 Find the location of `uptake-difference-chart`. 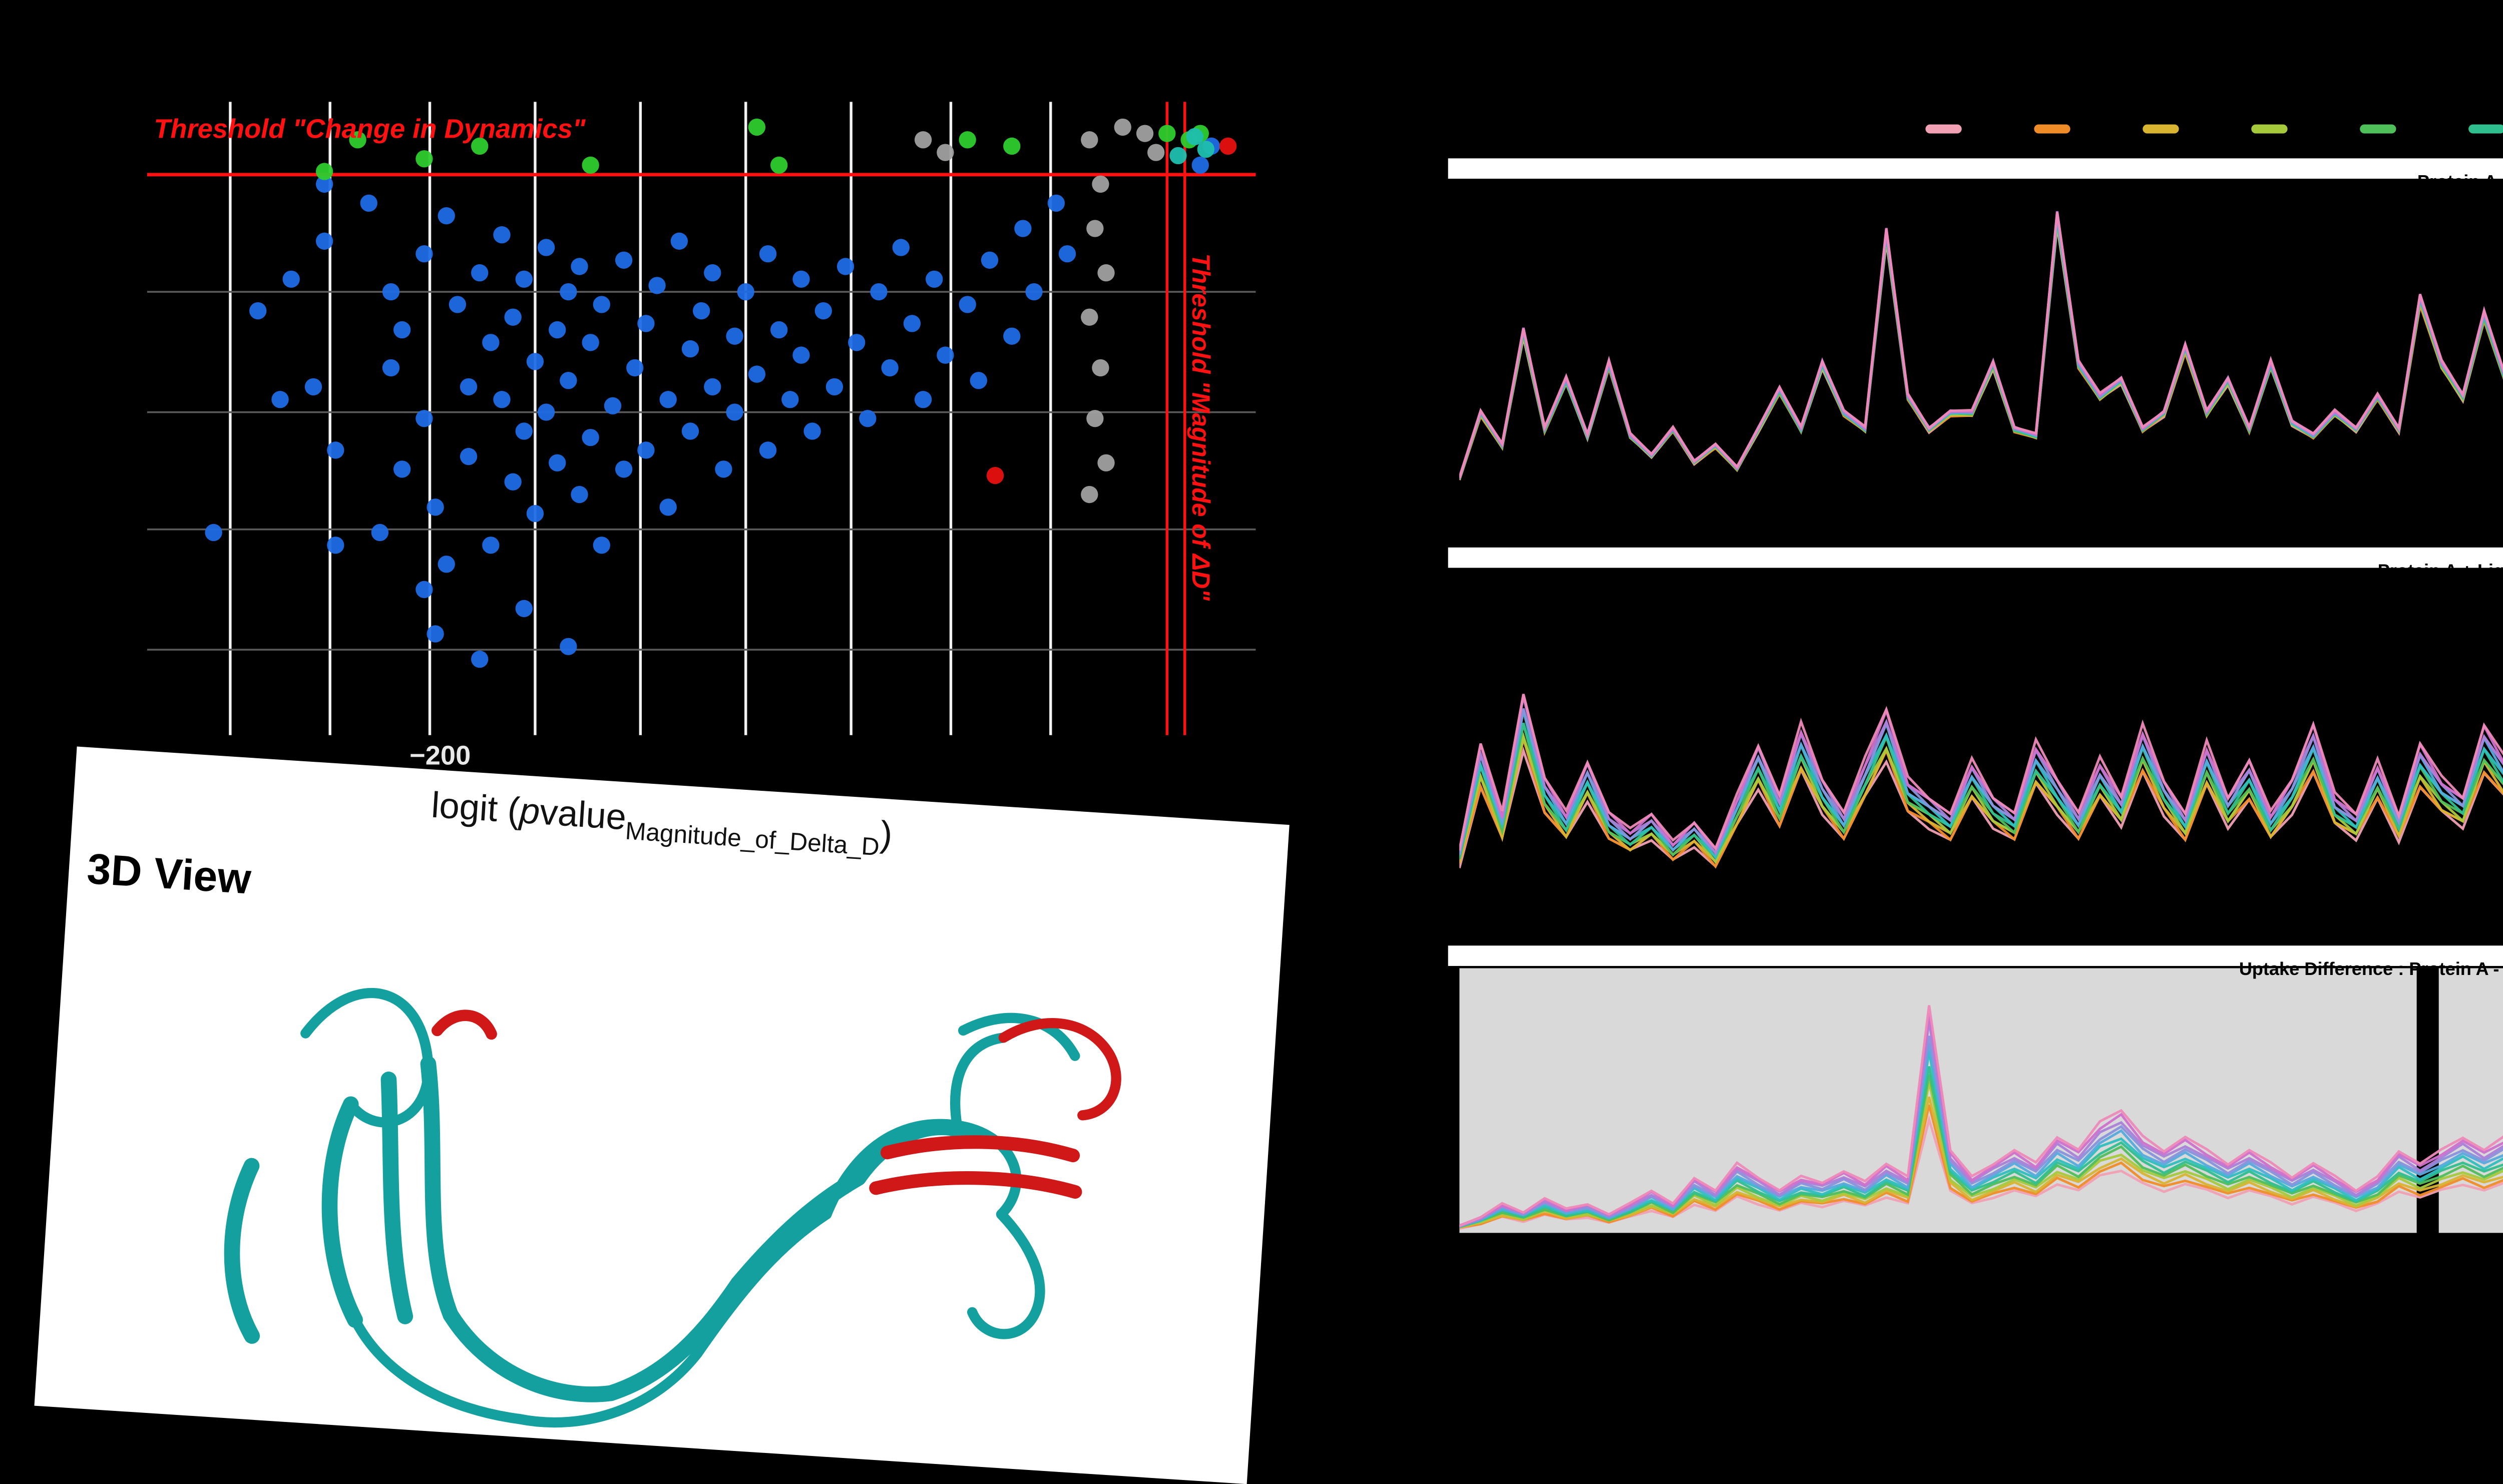

uptake-difference-chart is located at coordinates (1981, 1103).